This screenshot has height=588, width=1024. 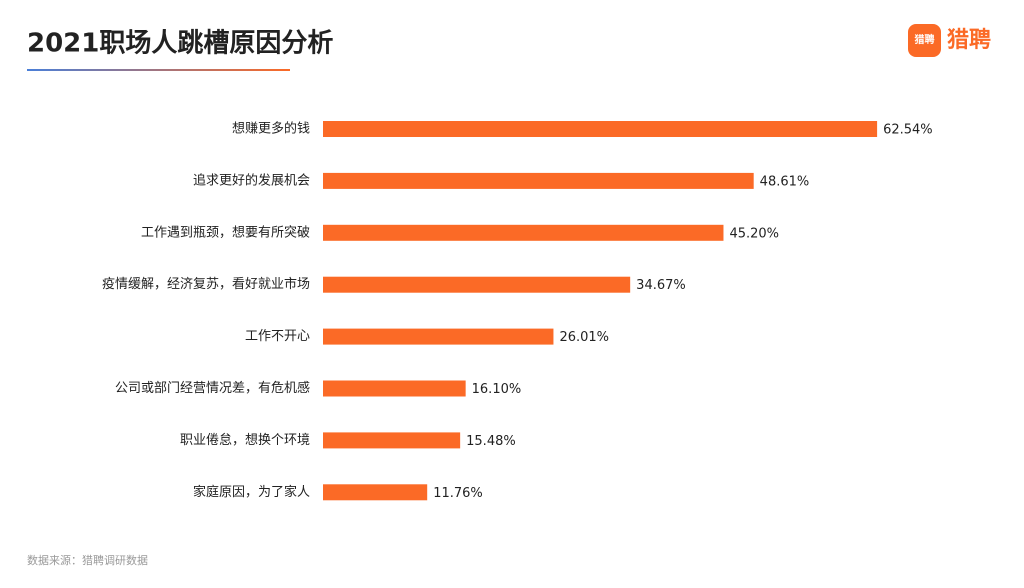 I want to click on category-label: 职业倦怠，想换个环境, so click(x=245, y=440).